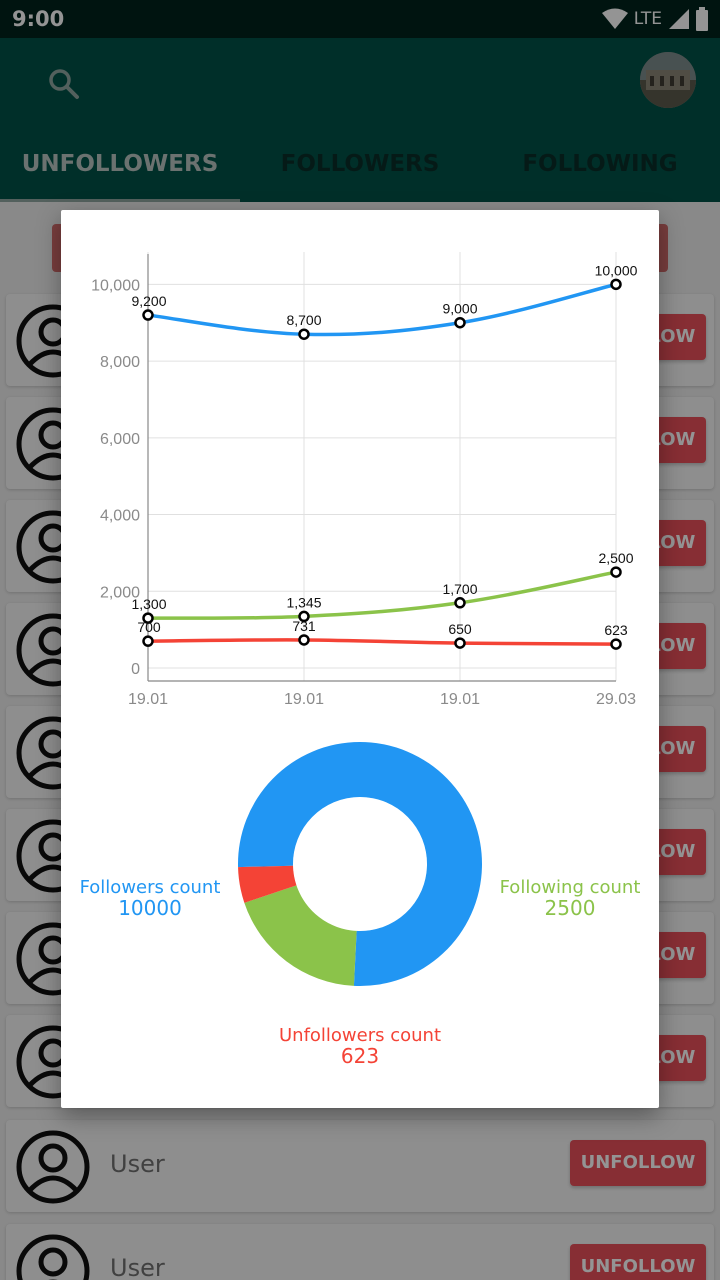 The image size is (720, 1280). Describe the element at coordinates (303, 602) in the screenshot. I see `data-label: 1,345` at that location.